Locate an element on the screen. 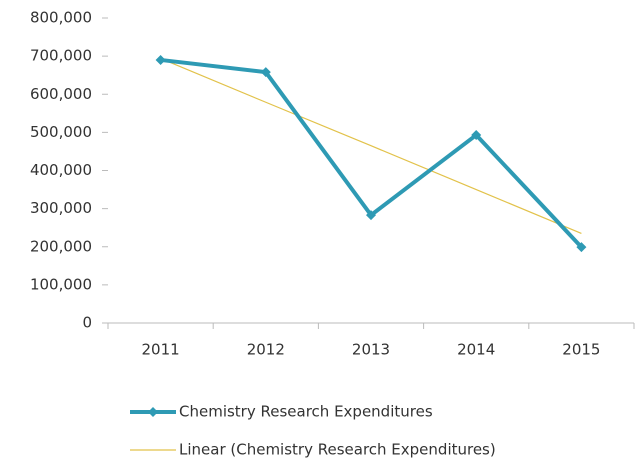 The height and width of the screenshot is (462, 636). y-tick-label: 200,000 is located at coordinates (61, 246).